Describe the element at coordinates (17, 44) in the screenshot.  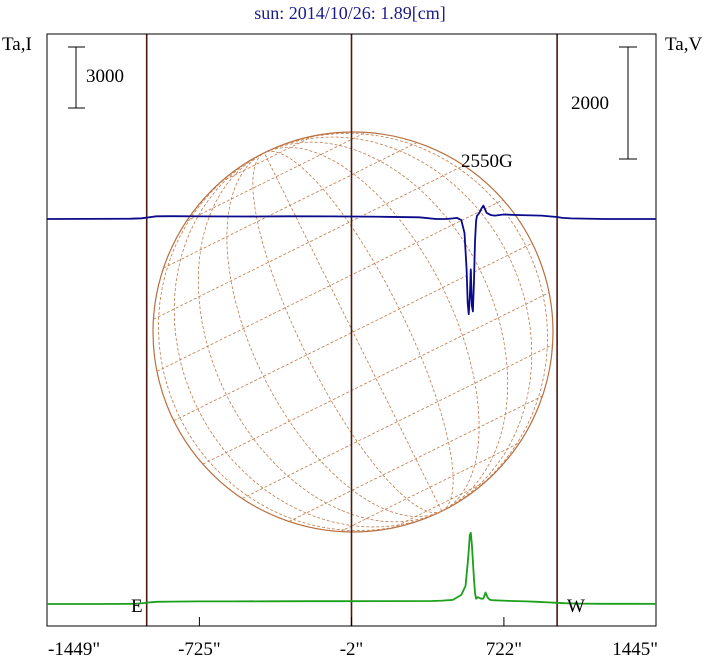
I see `left-axis-label: Ta,I` at that location.